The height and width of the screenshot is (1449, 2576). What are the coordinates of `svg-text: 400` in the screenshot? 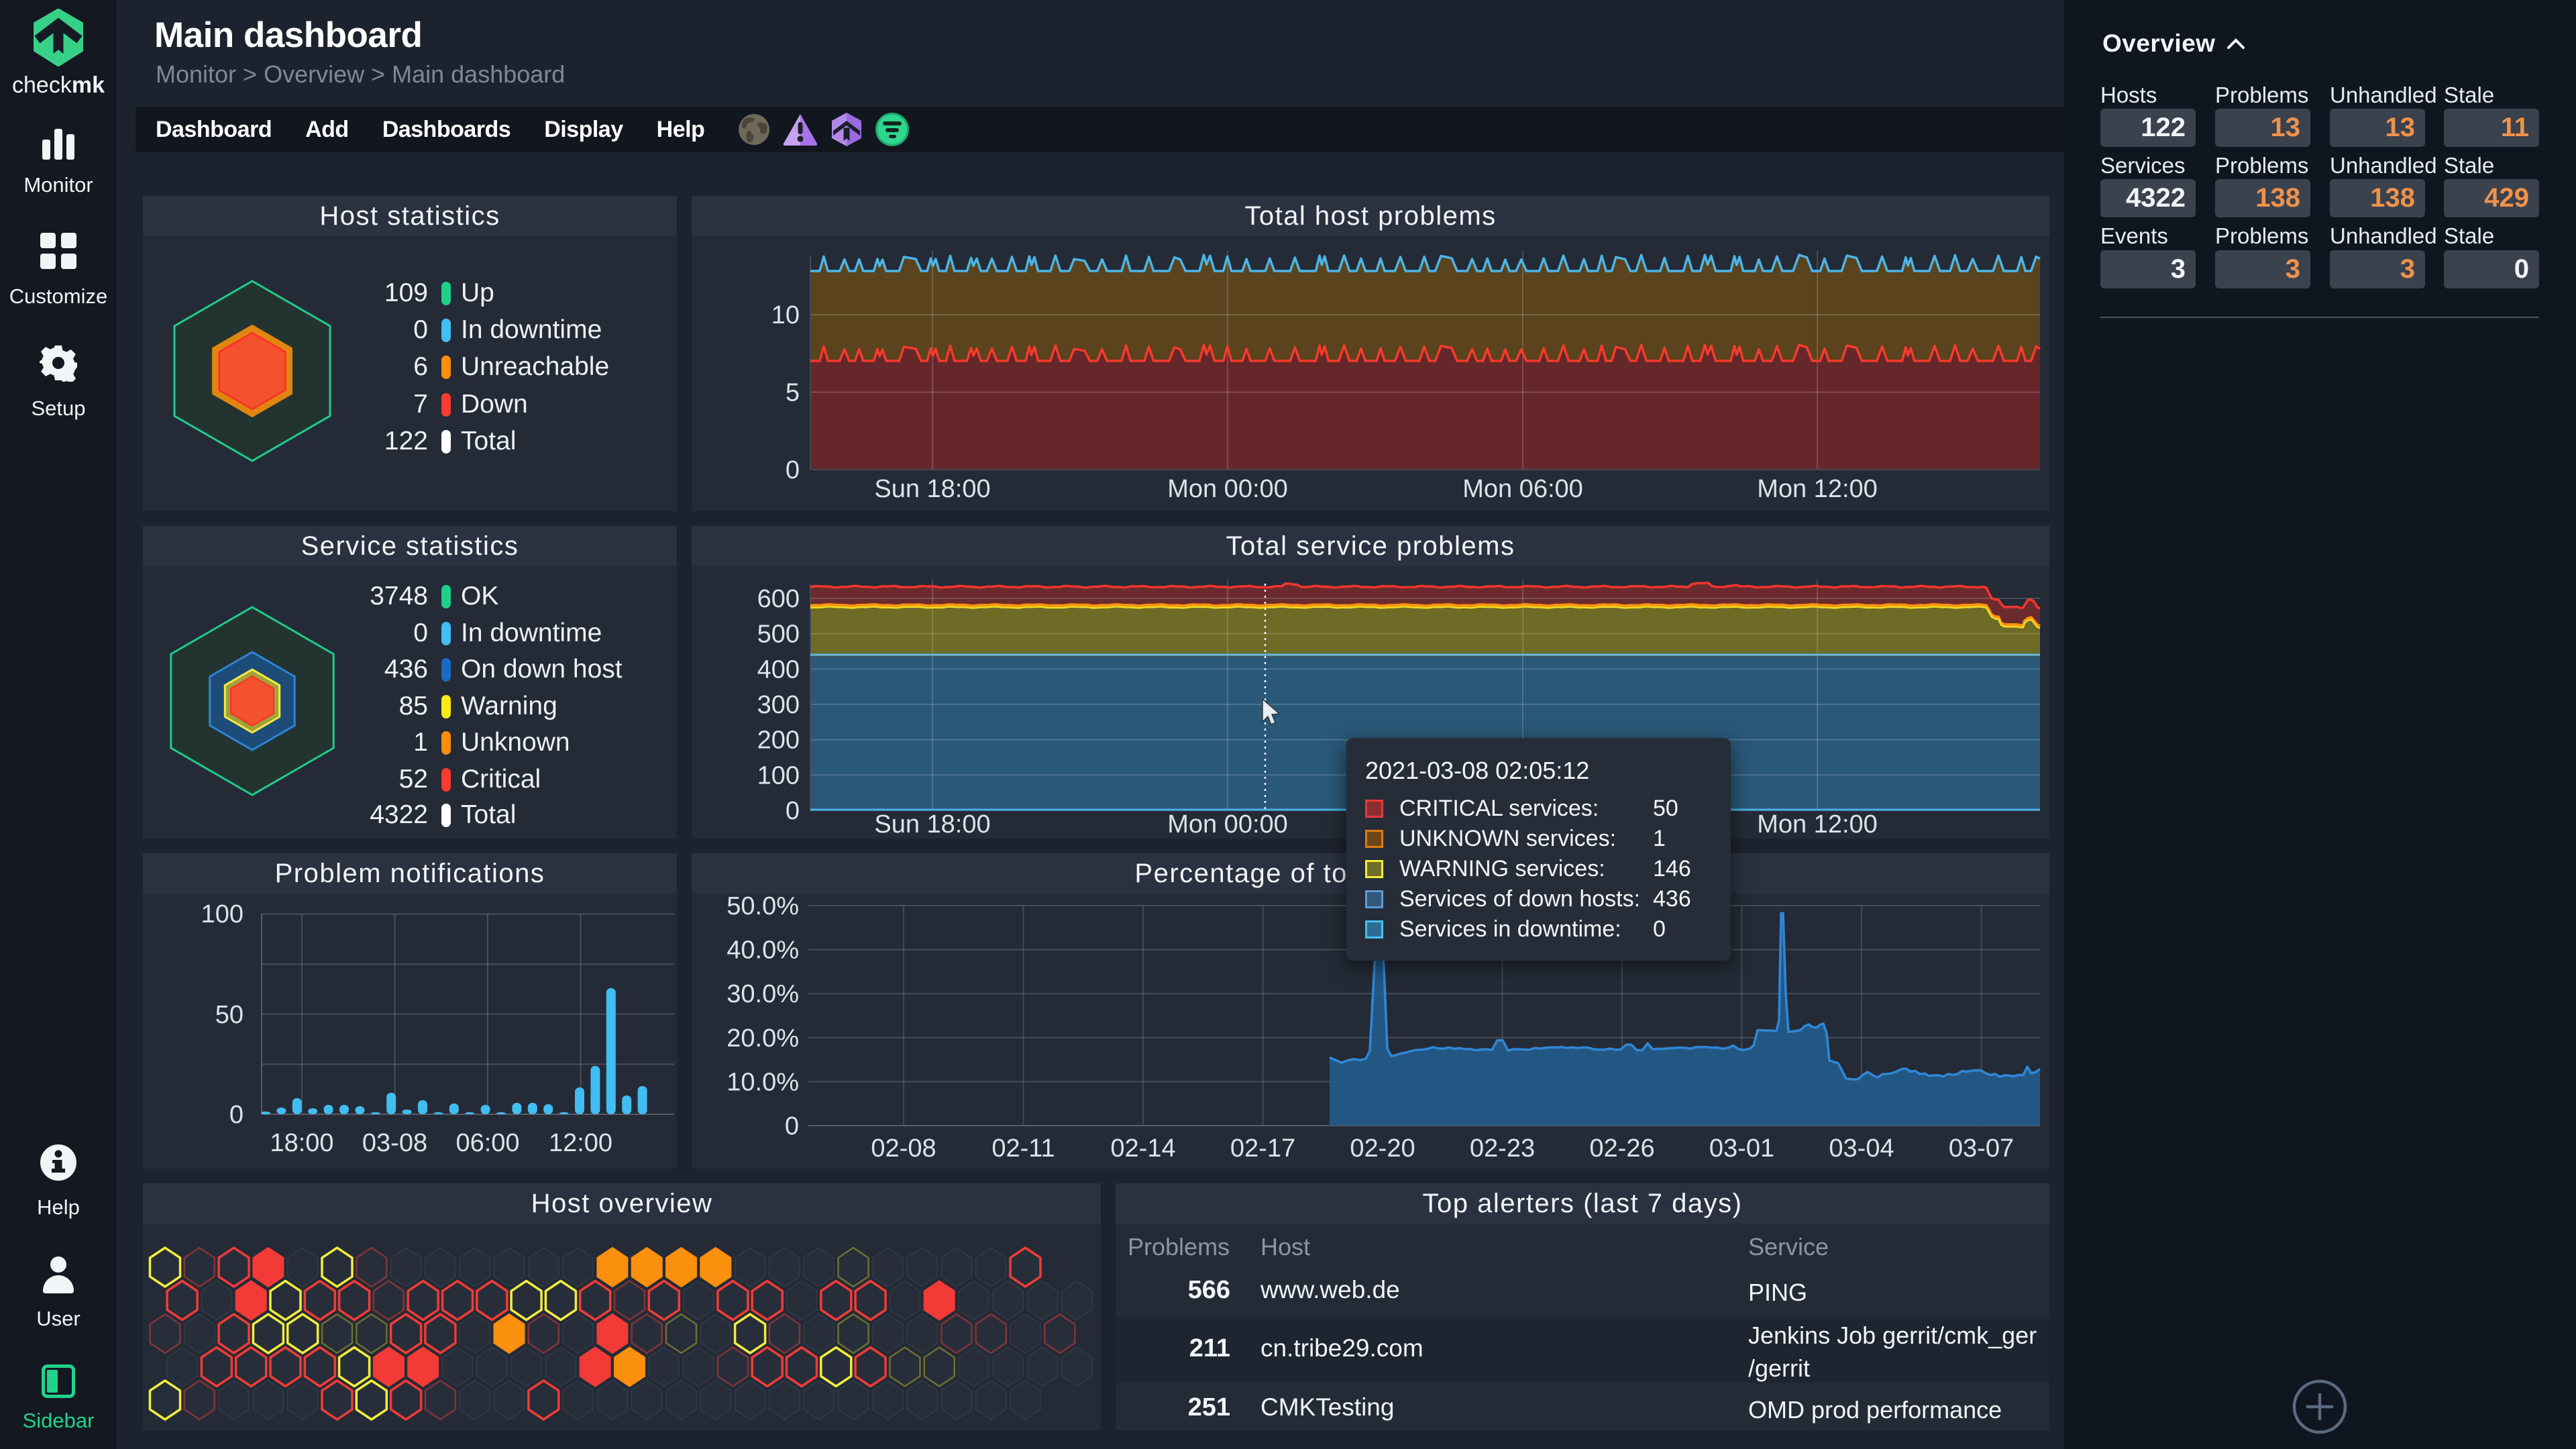 It's located at (778, 669).